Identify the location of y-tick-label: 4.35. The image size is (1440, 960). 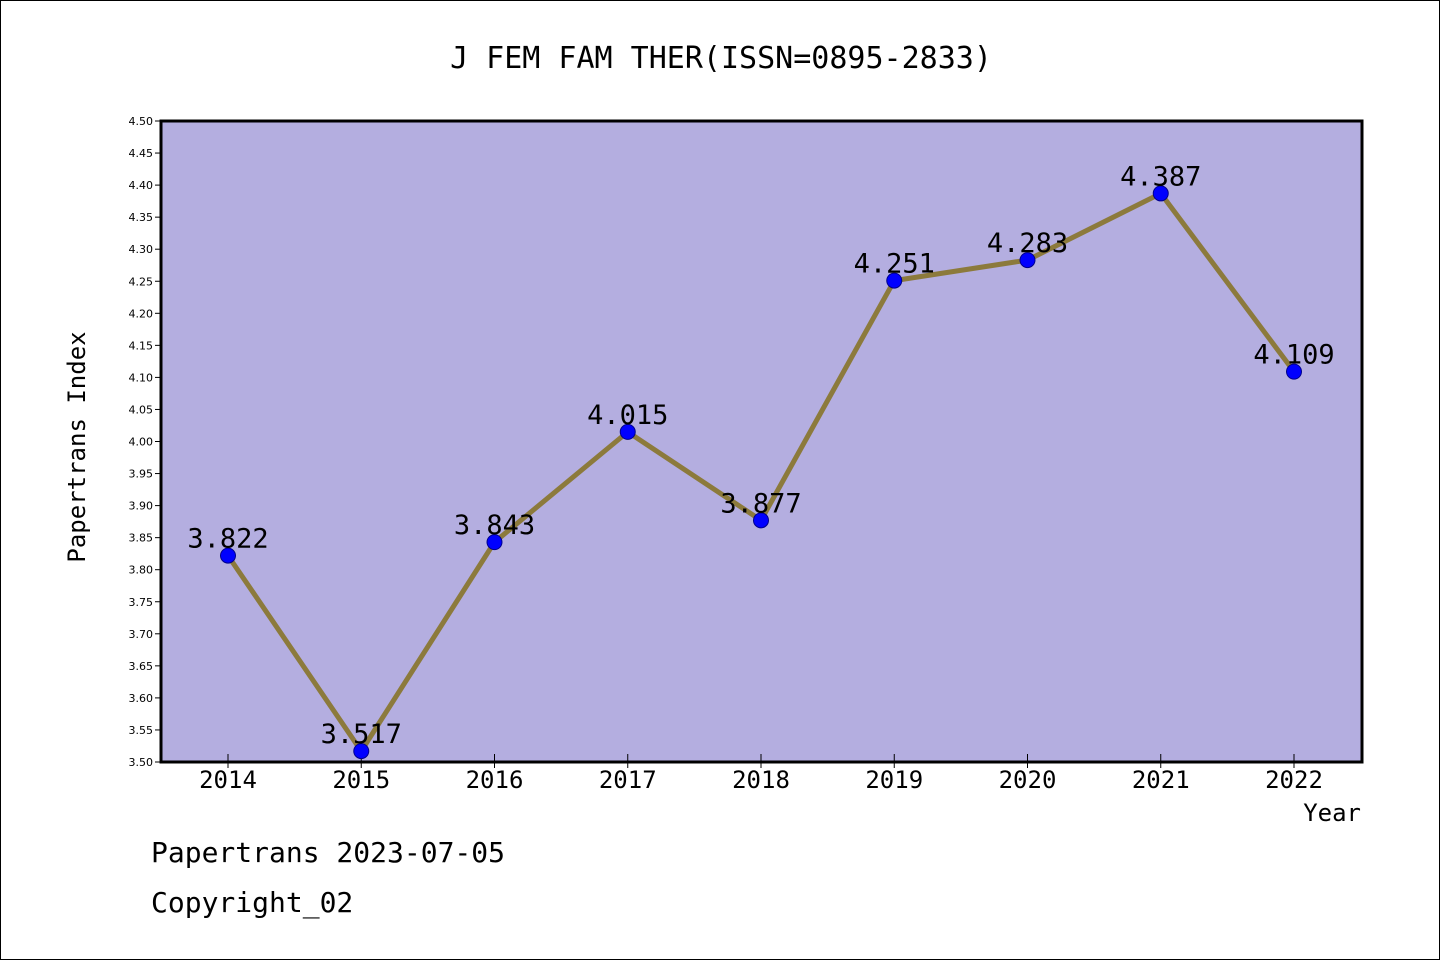
(141, 217).